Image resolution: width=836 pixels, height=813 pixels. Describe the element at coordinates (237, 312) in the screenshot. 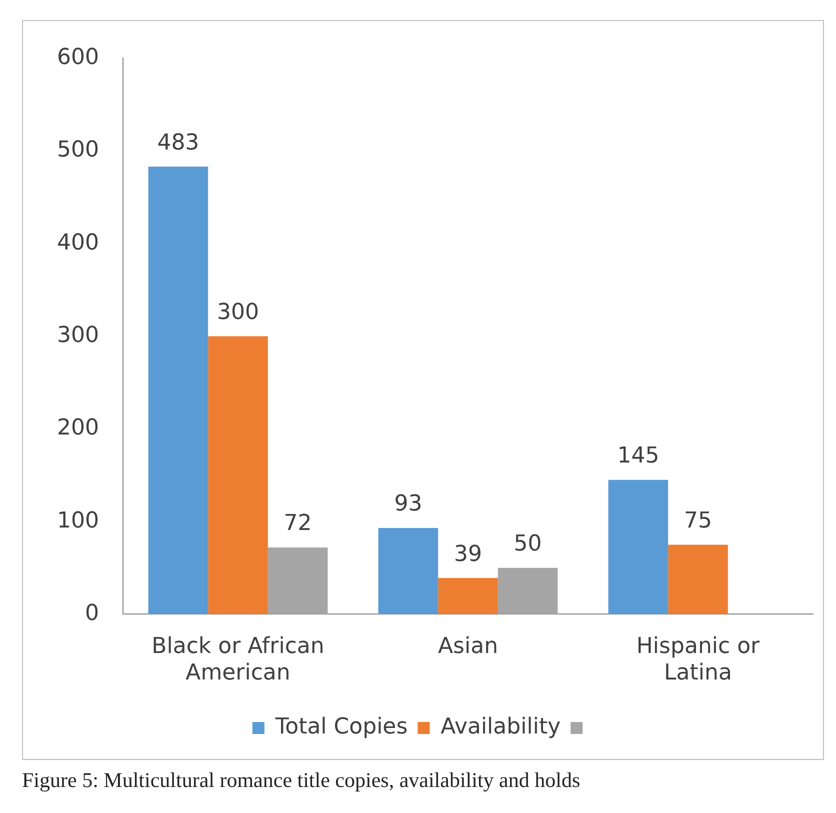

I see `data-label: 300` at that location.